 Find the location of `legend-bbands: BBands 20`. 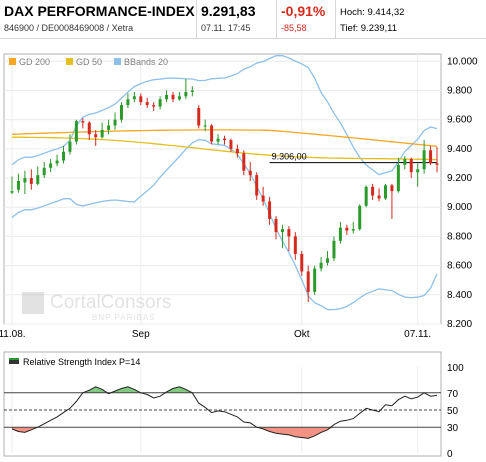

legend-bbands: BBands 20 is located at coordinates (146, 62).